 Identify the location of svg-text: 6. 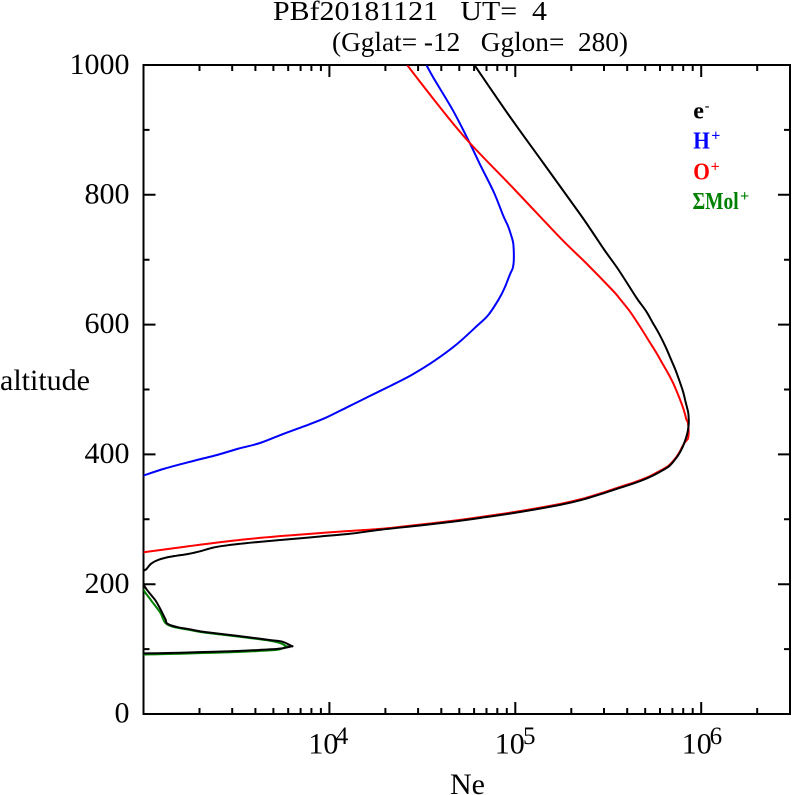
(716, 736).